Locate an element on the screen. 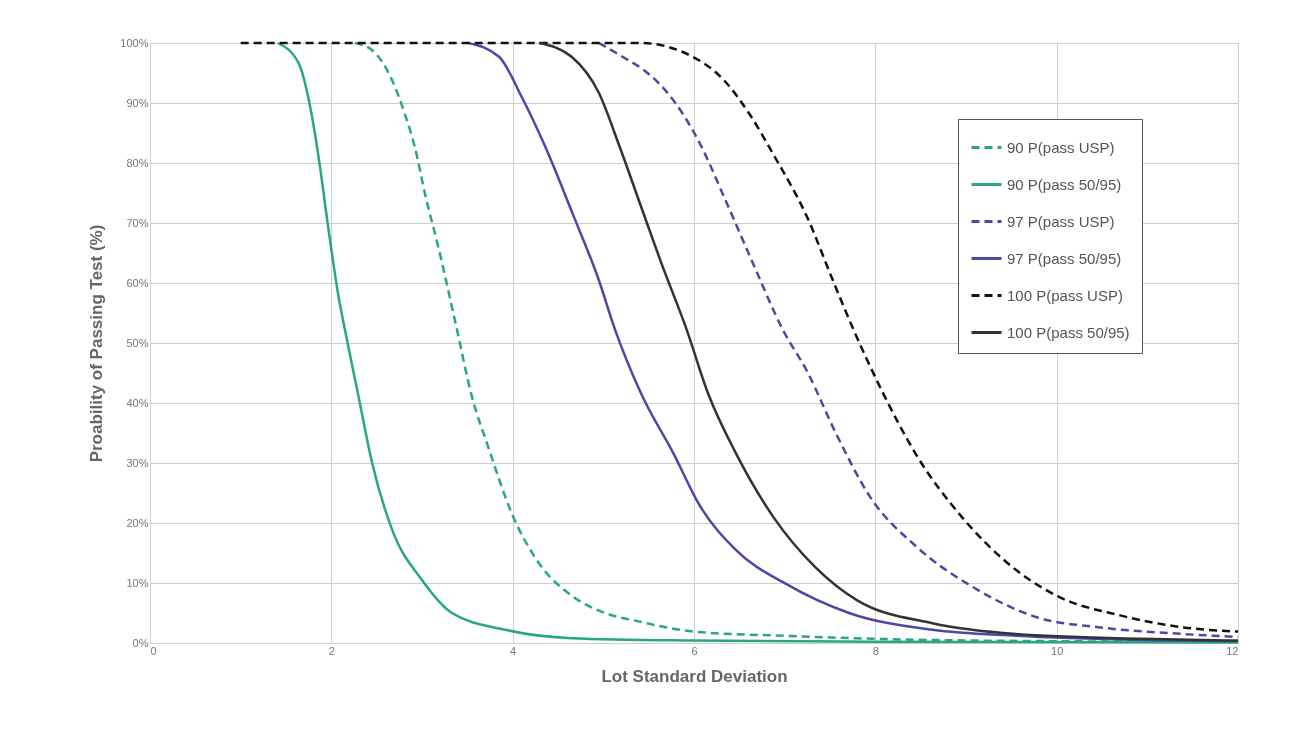  x-tick-label: 0 is located at coordinates (153, 650).